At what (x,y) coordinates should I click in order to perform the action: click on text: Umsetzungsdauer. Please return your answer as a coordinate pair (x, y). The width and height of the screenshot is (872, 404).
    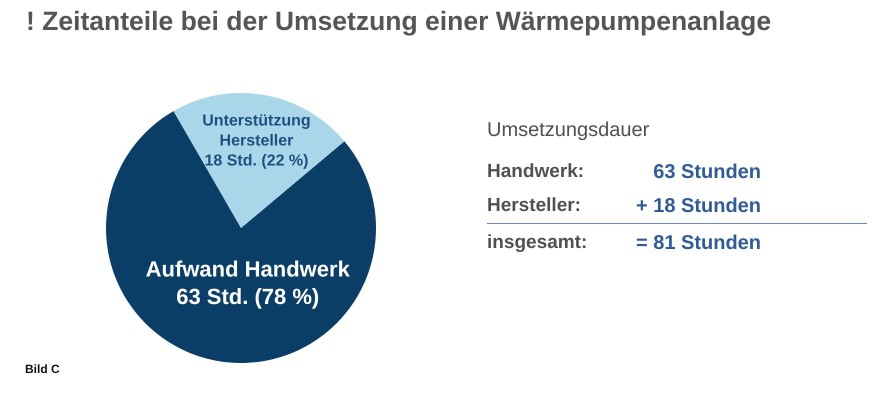
    Looking at the image, I should click on (568, 130).